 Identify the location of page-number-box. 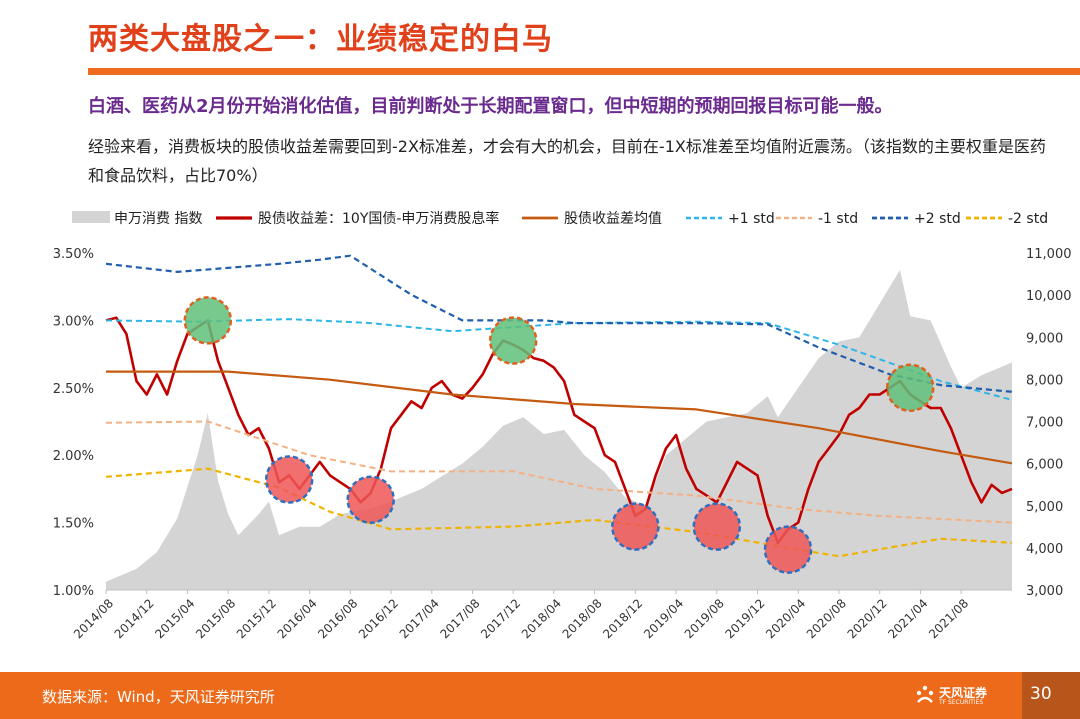
(1051, 695).